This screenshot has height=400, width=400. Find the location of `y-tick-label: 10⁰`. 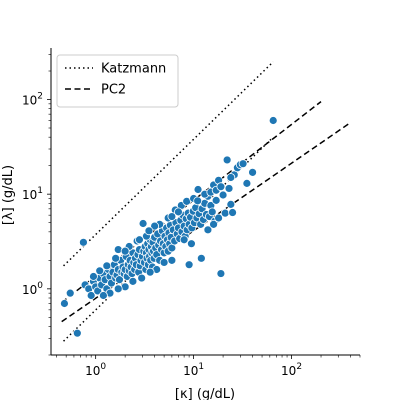

y-tick-label: 10⁰ is located at coordinates (32, 289).